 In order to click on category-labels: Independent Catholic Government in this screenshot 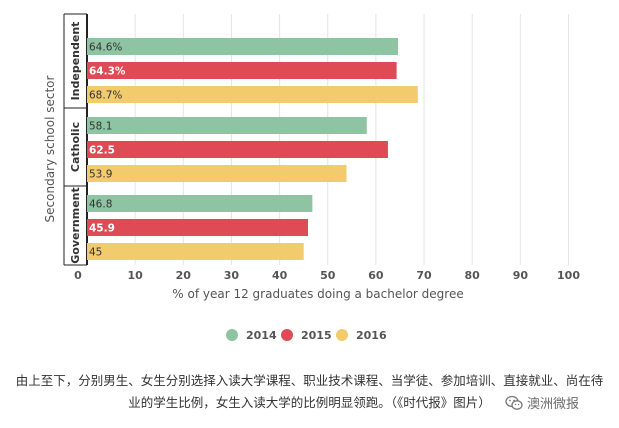, I will do `click(75, 143)`.